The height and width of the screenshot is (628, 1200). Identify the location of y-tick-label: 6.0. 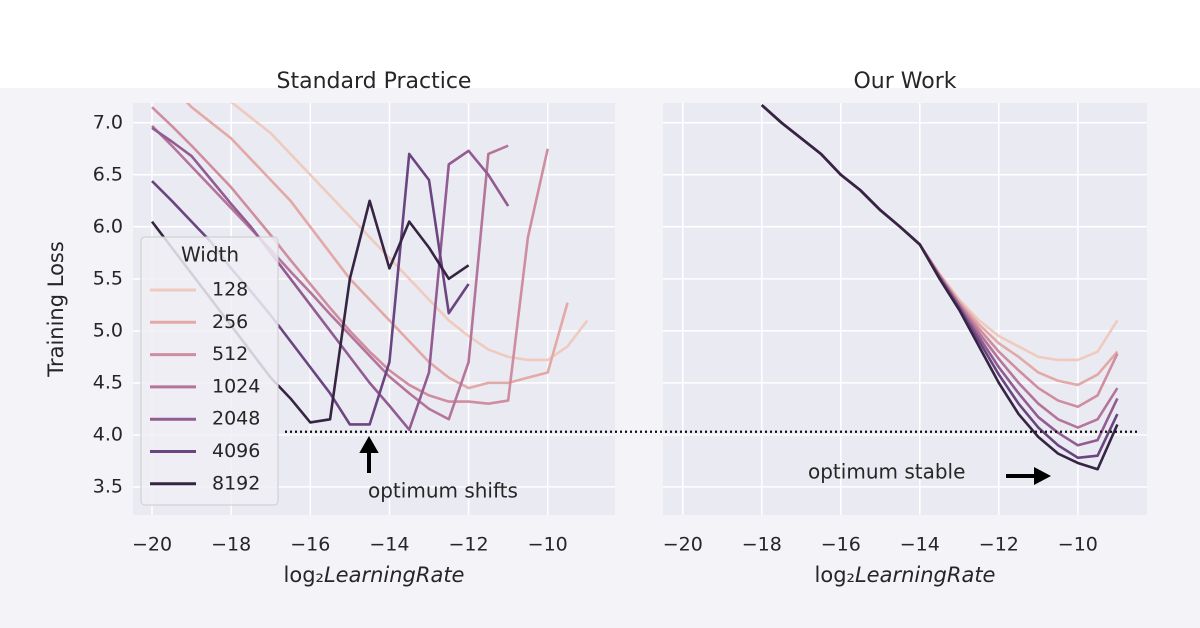
(108, 226).